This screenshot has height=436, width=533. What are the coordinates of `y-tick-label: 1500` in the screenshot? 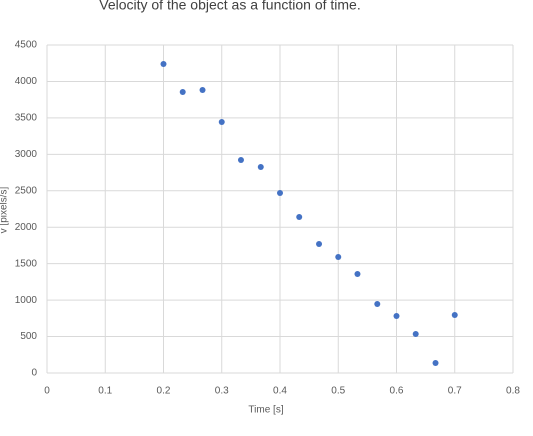 It's located at (26, 263).